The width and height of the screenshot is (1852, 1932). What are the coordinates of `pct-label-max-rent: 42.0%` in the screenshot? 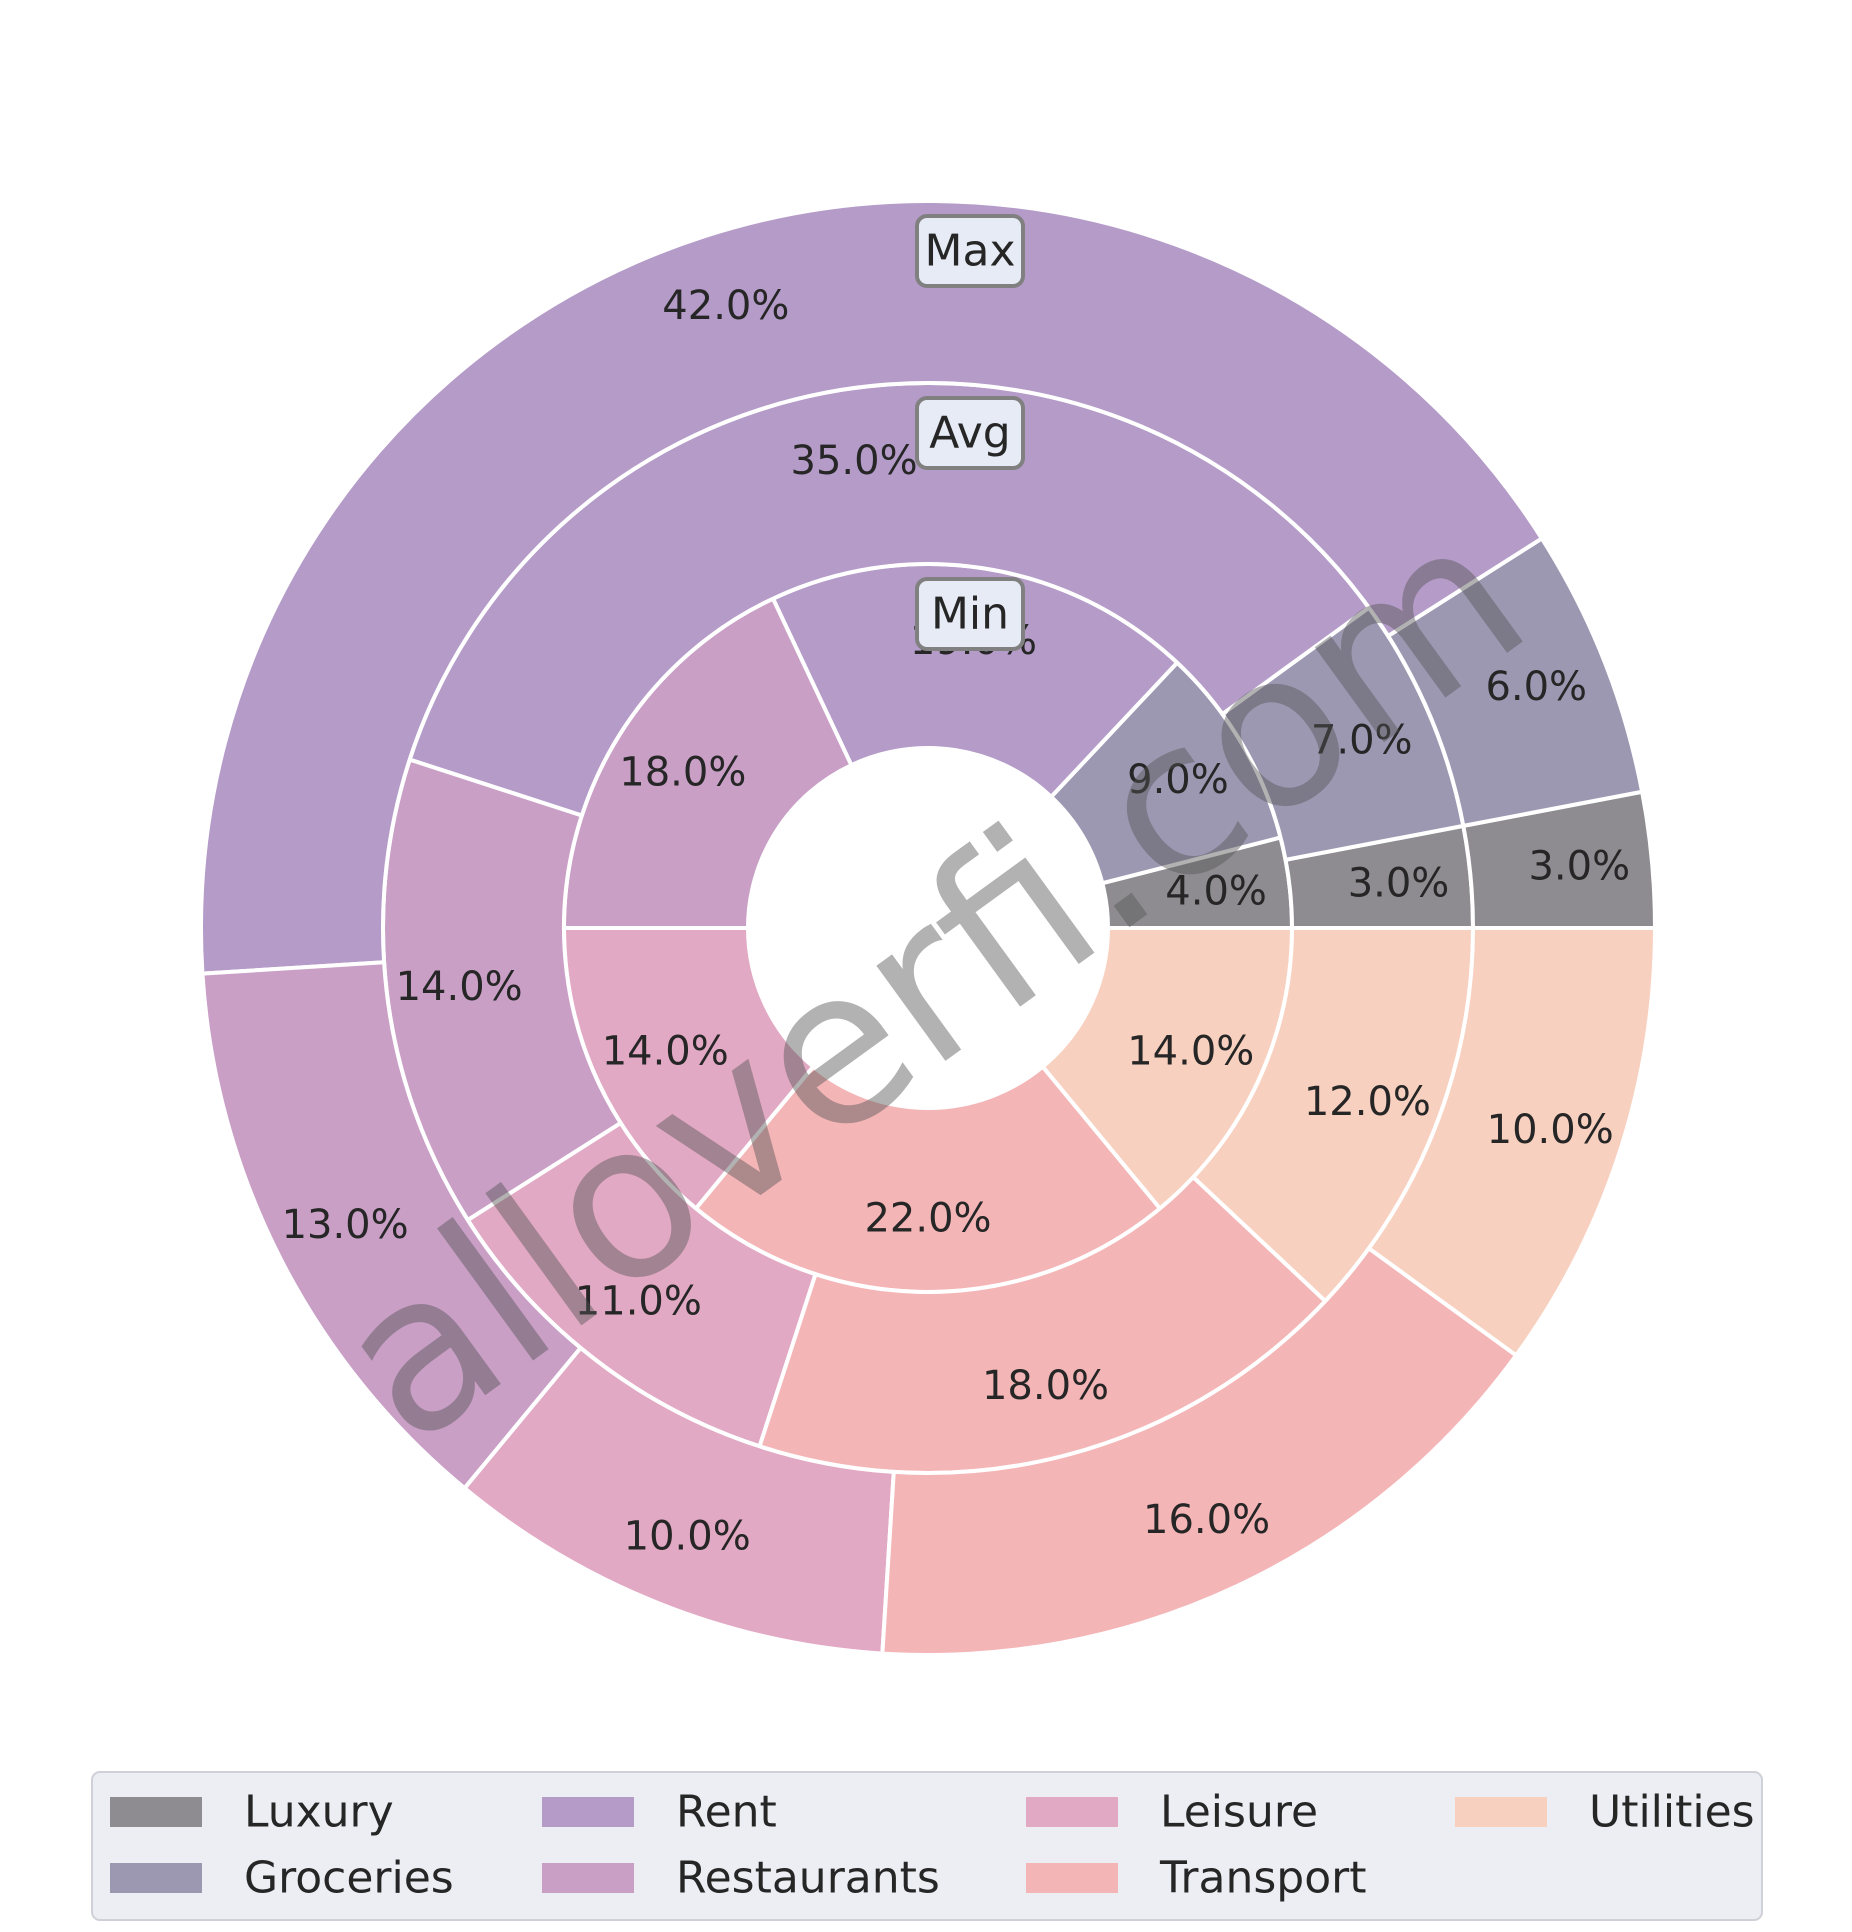 It's located at (725, 306).